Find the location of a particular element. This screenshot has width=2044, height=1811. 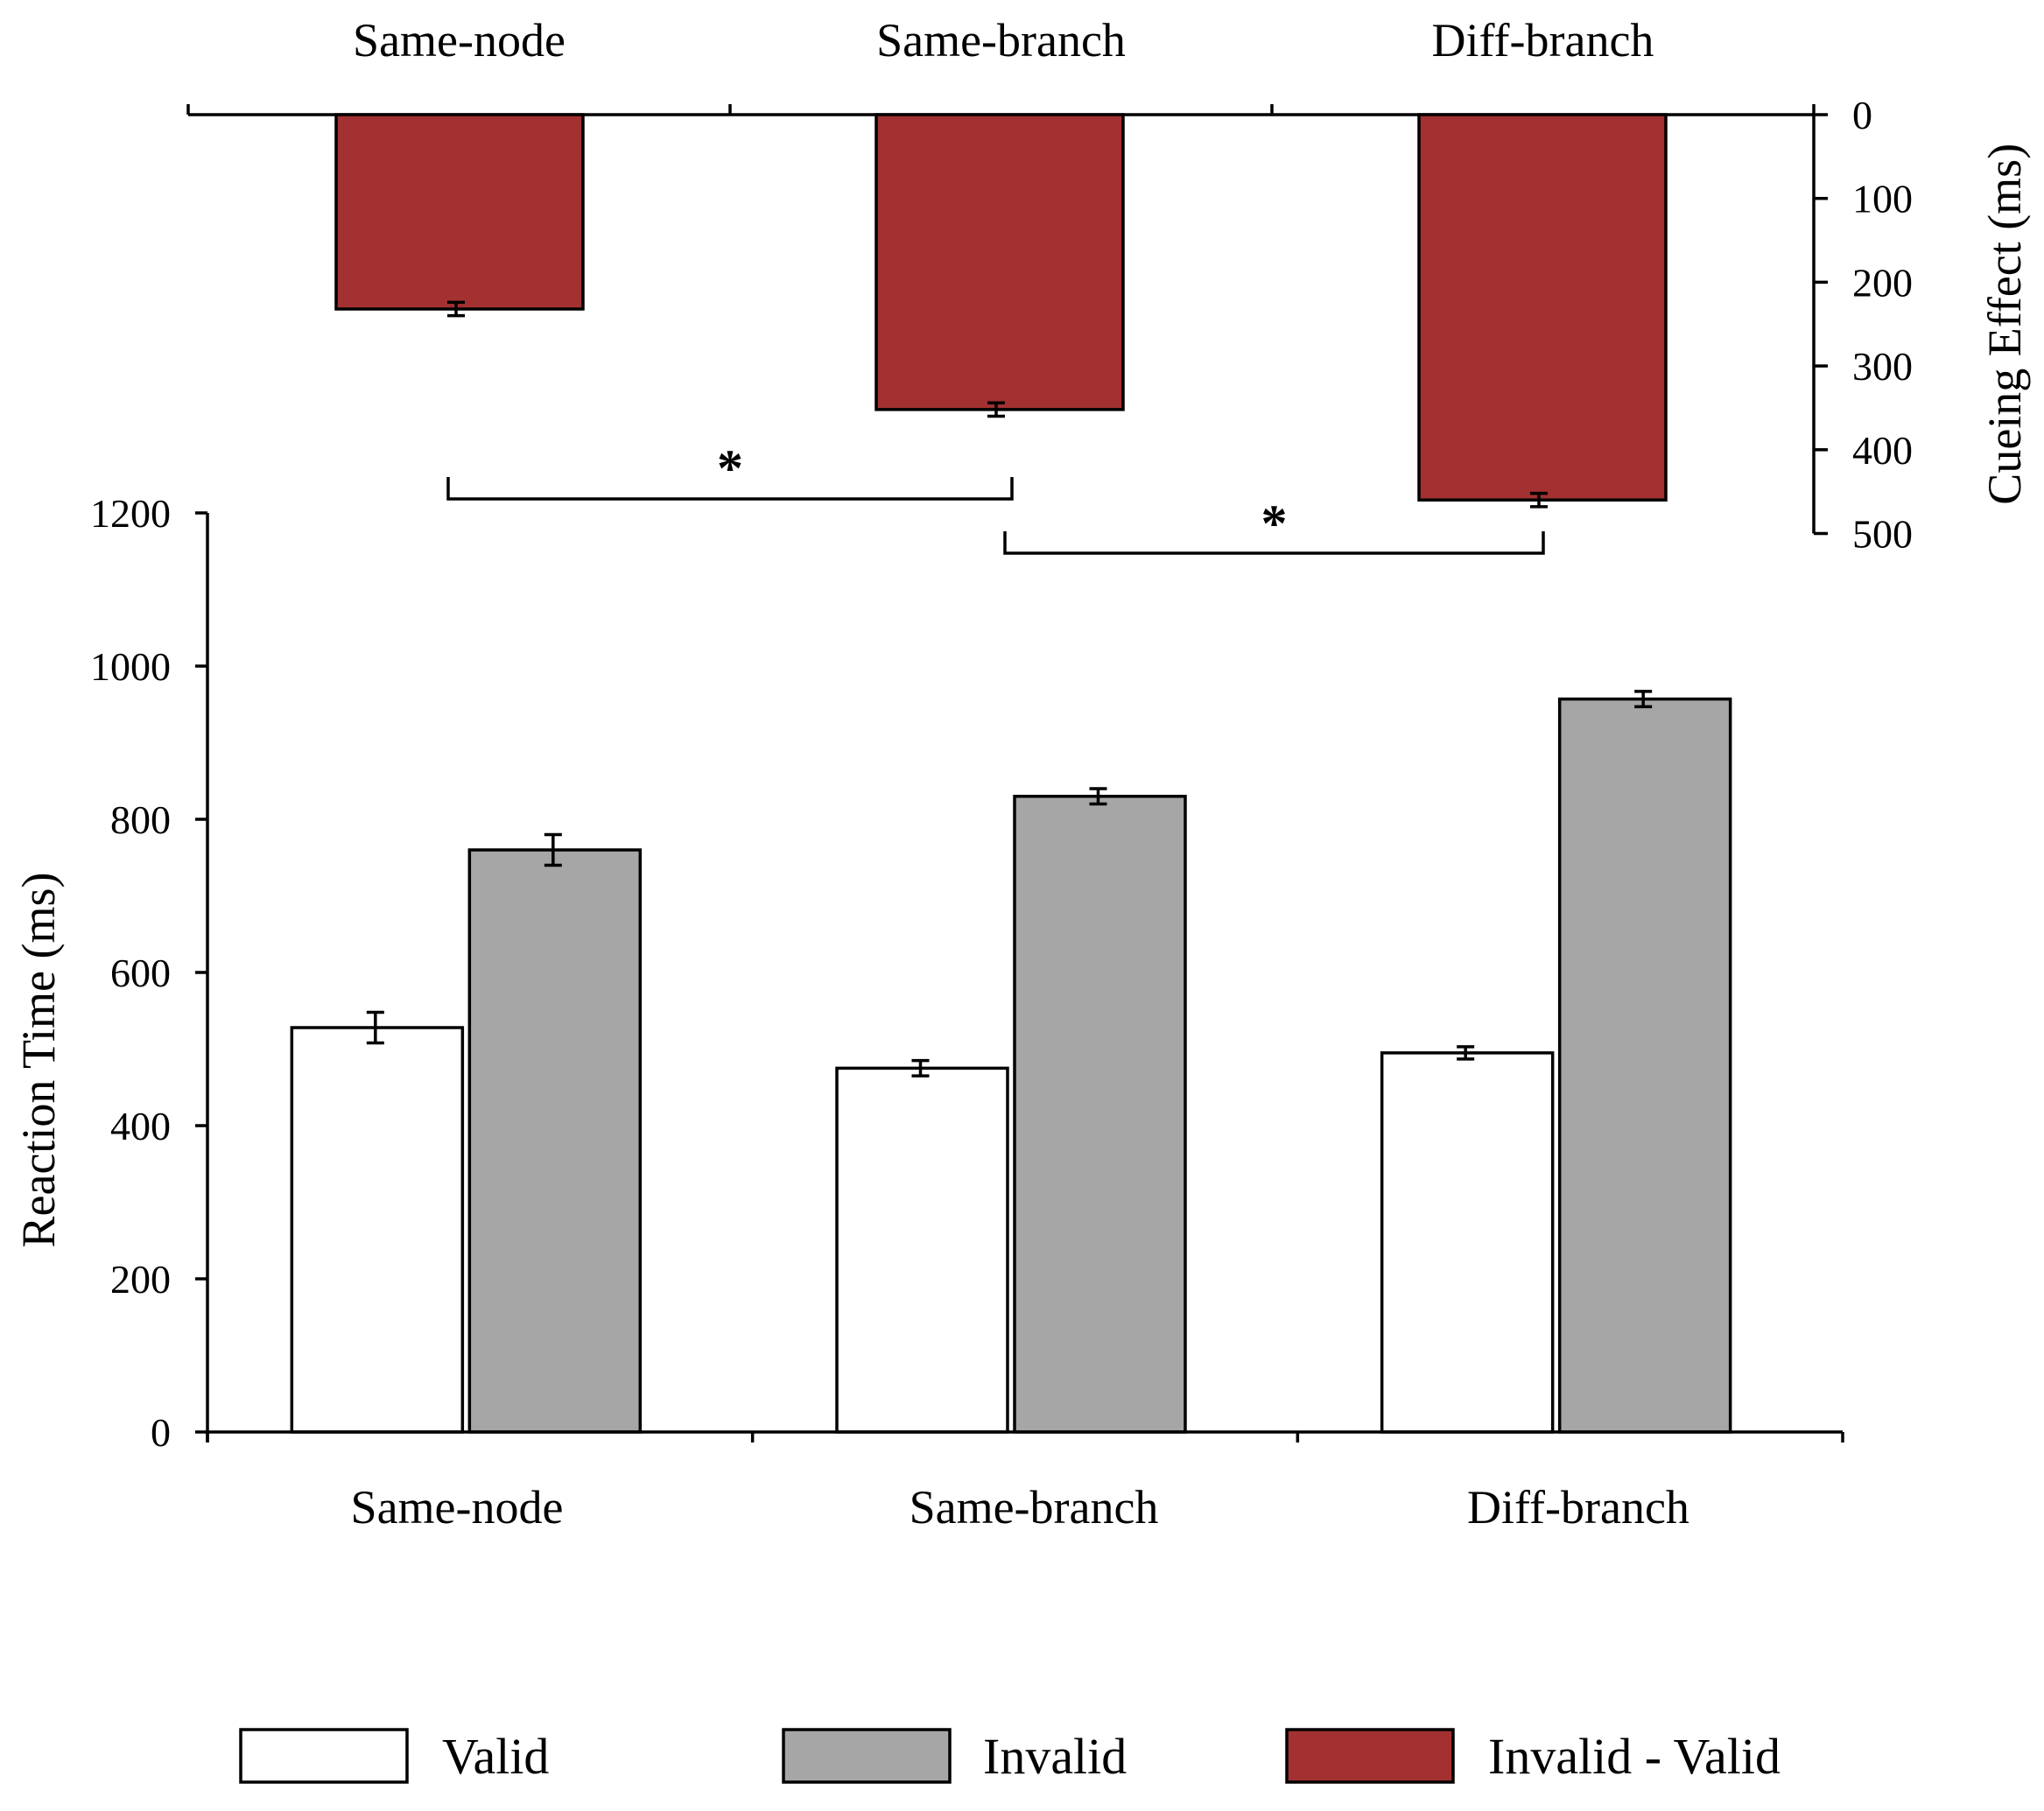

bottom-y-tick-label: 400 is located at coordinates (140, 1126).